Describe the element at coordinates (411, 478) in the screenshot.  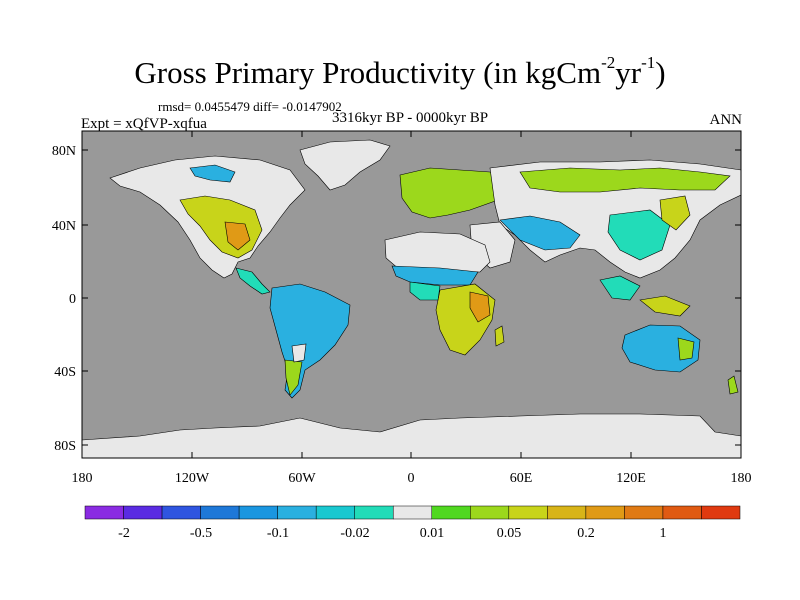
I see `lon-label: 0` at that location.